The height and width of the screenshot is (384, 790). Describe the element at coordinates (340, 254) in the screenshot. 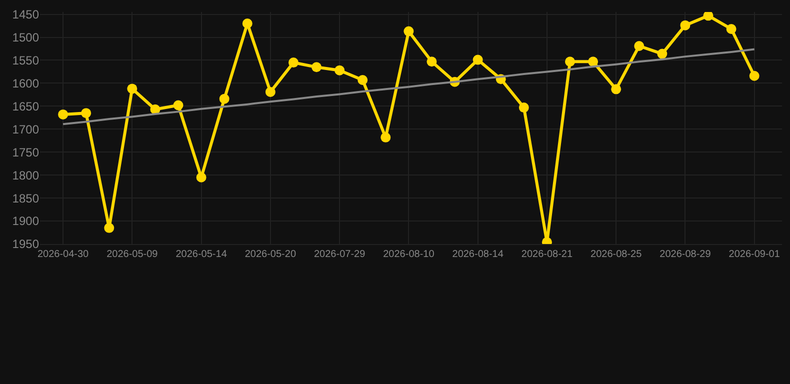

I see `x-tick-label: 2026-07-29` at that location.